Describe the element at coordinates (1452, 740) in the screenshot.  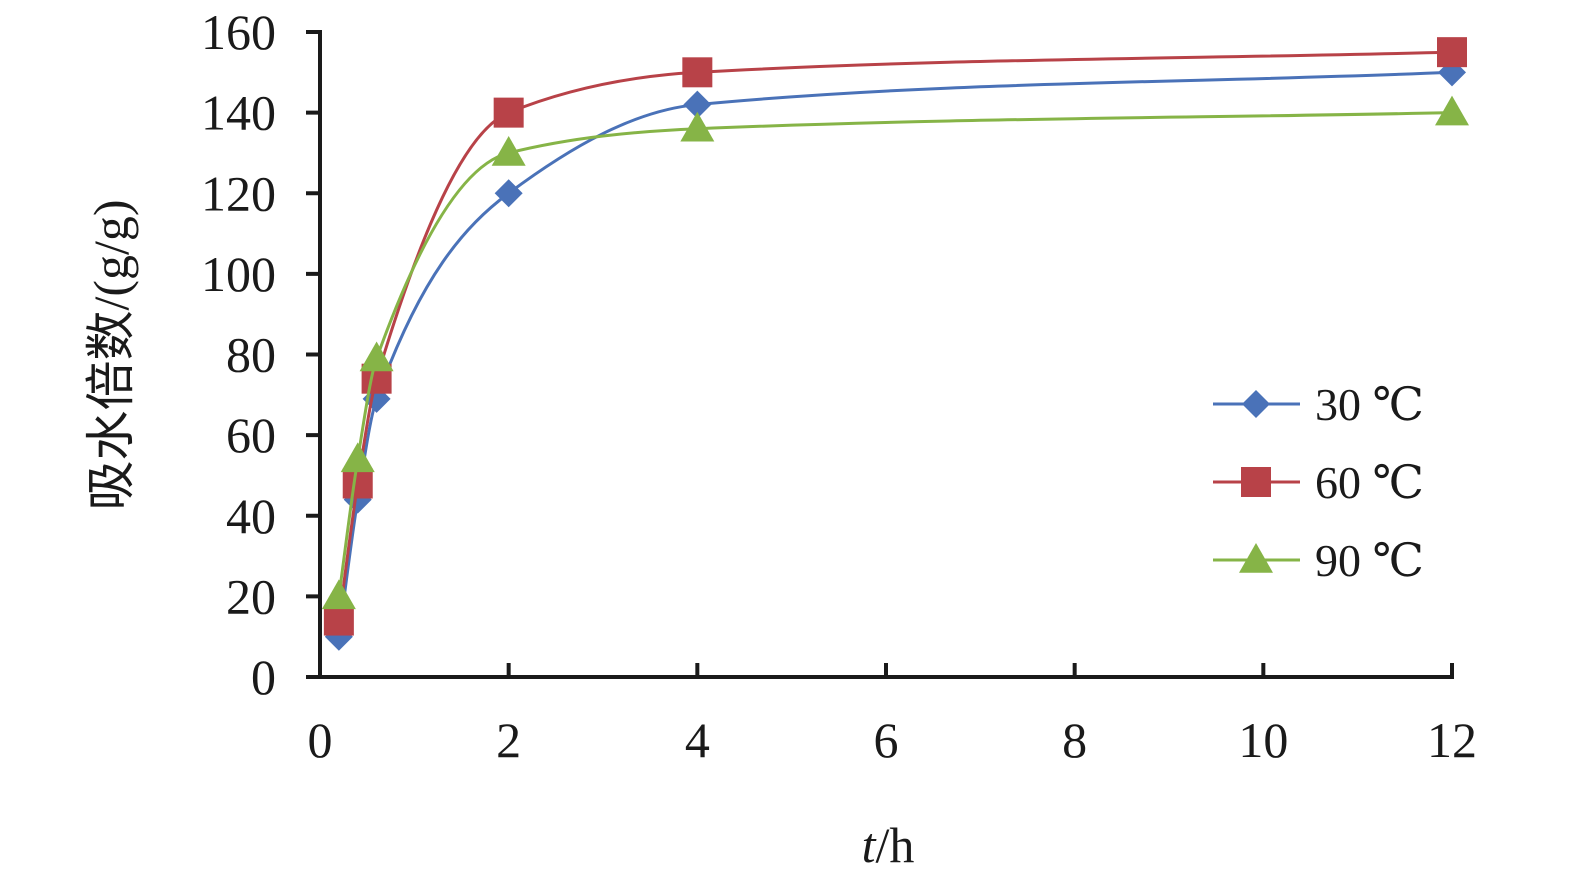
I see `x-tick-label: 12` at that location.